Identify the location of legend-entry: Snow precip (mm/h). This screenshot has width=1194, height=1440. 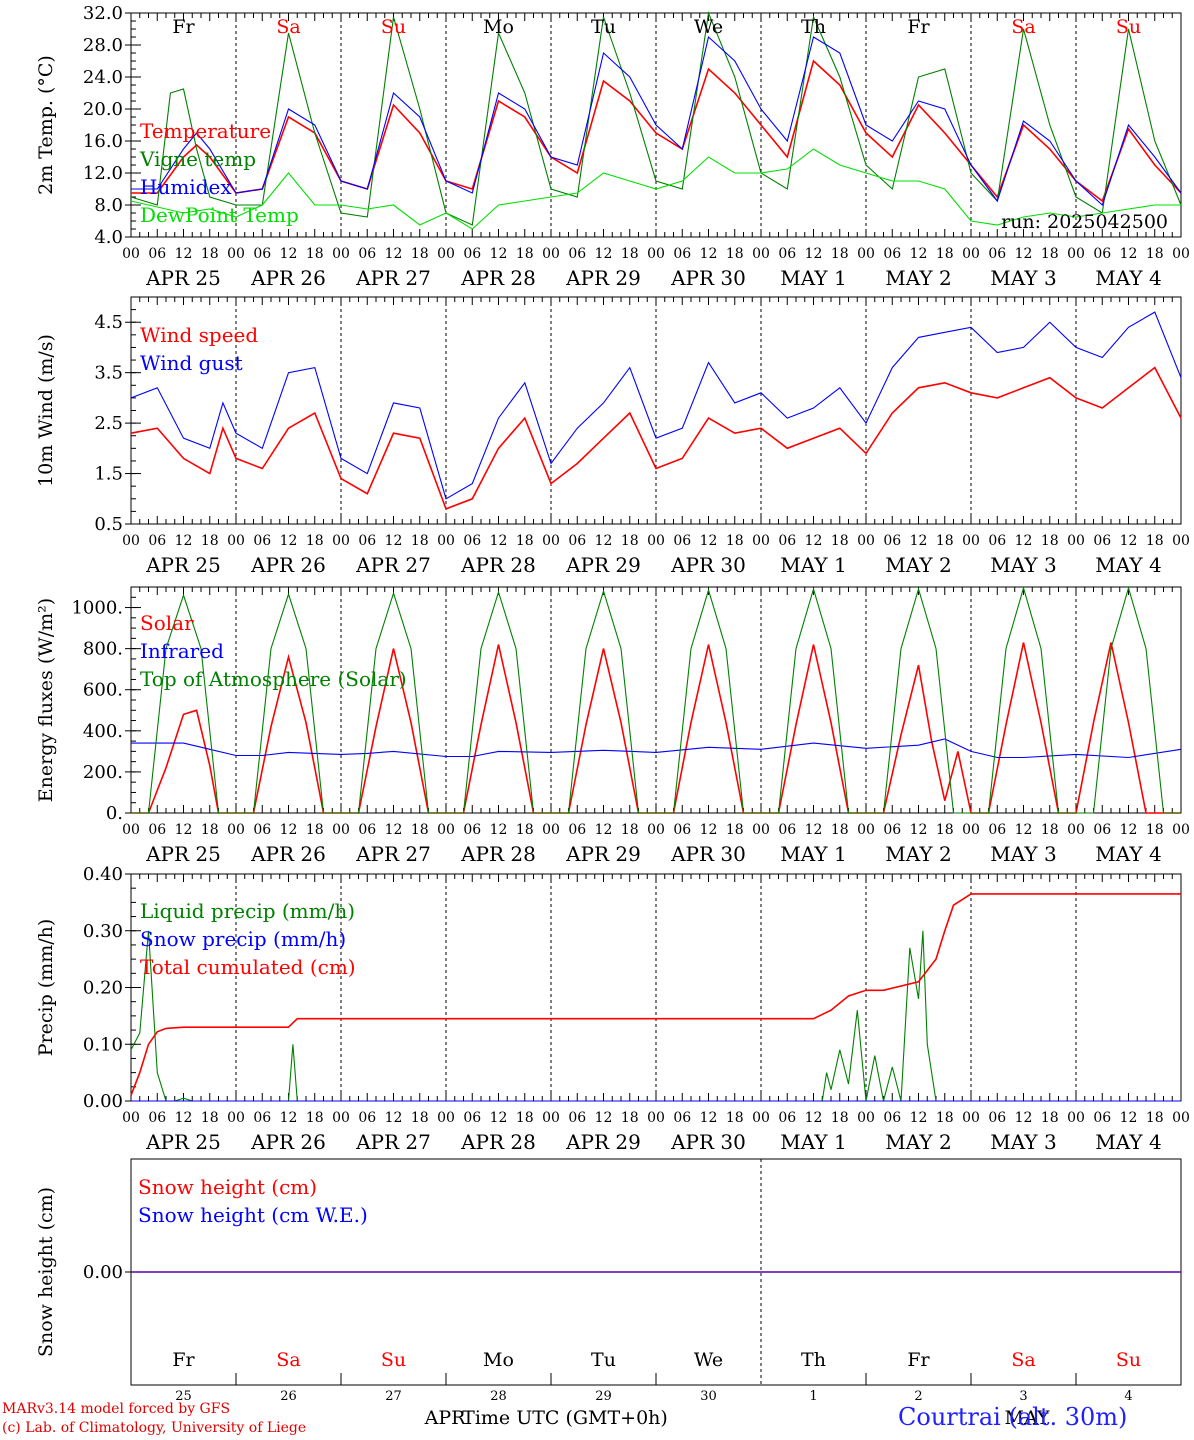
(243, 939).